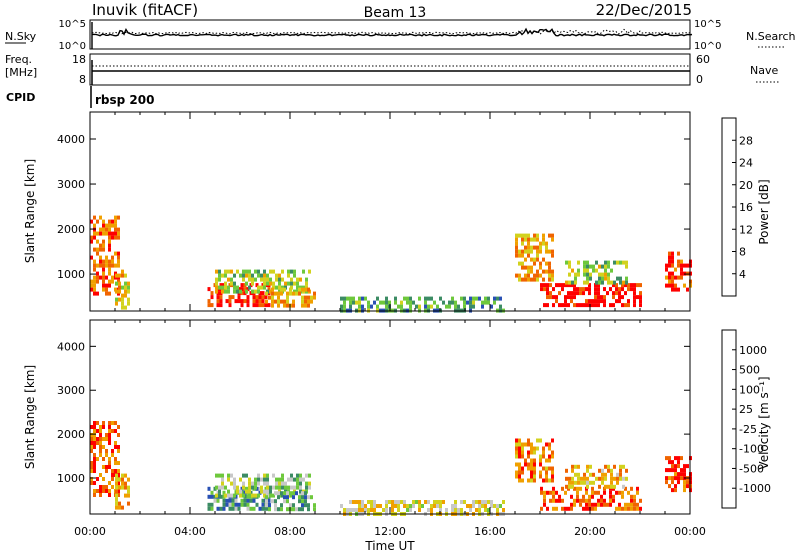 This screenshot has height=554, width=800. What do you see at coordinates (746, 409) in the screenshot?
I see `colorbar-tick-label: 25` at bounding box center [746, 409].